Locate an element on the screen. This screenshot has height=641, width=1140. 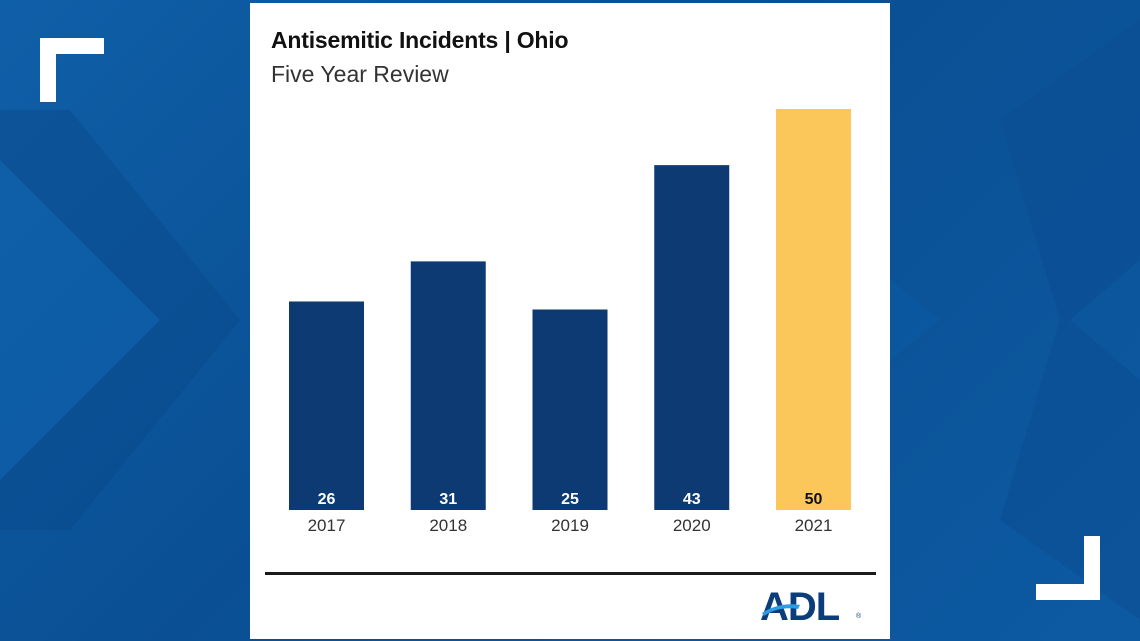
tick-label-2021: 2021 is located at coordinates (814, 525).